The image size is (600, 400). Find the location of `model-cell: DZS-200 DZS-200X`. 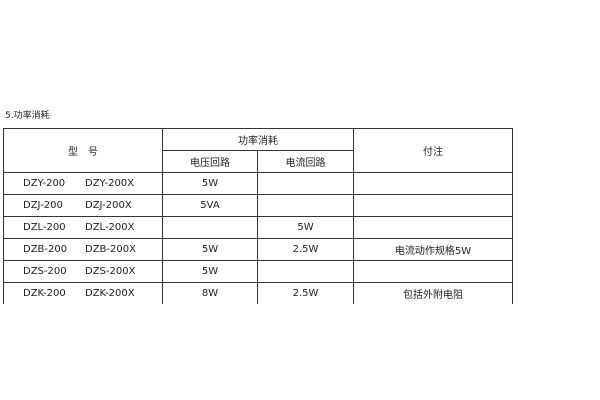

model-cell: DZS-200 DZS-200X is located at coordinates (83, 271).